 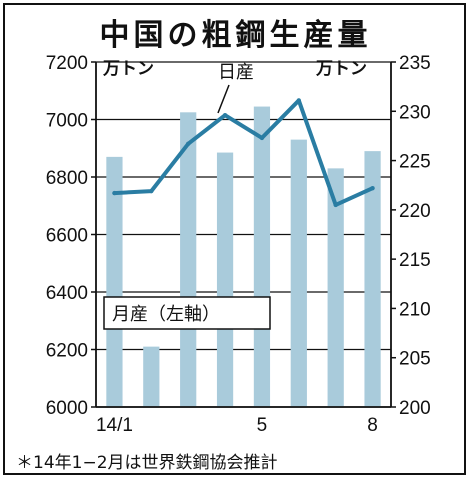 What do you see at coordinates (415, 359) in the screenshot?
I see `right-axis-tick-label: 205` at bounding box center [415, 359].